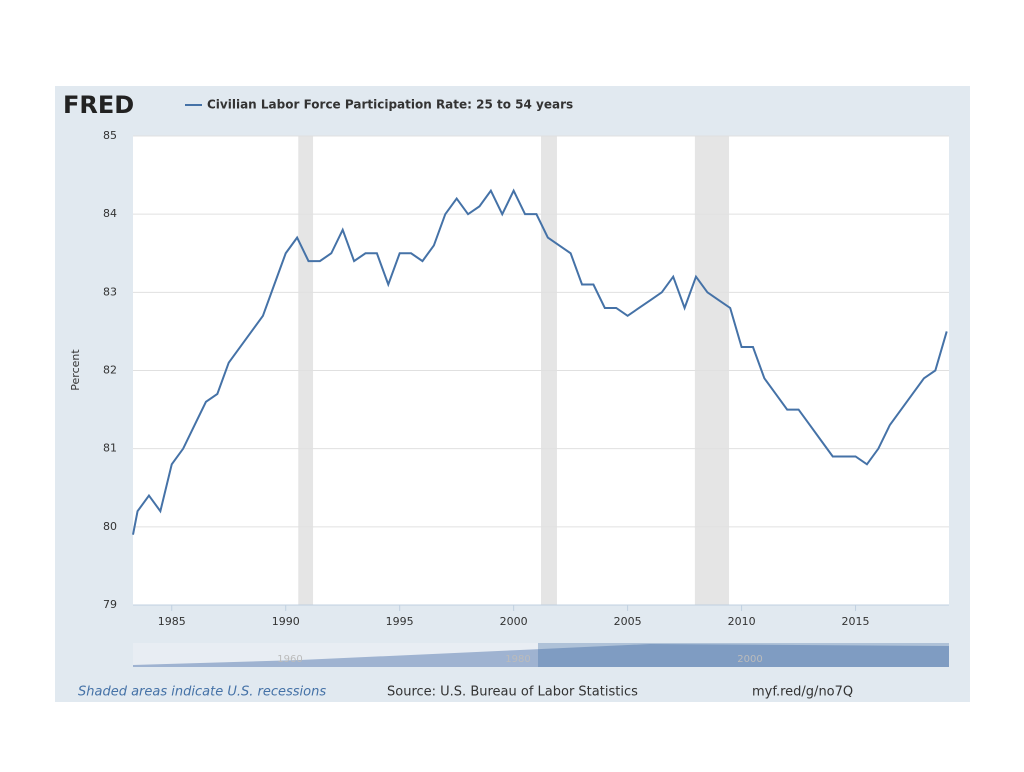 The height and width of the screenshot is (772, 1024). What do you see at coordinates (172, 621) in the screenshot?
I see `x-tick-label: 1985` at bounding box center [172, 621].